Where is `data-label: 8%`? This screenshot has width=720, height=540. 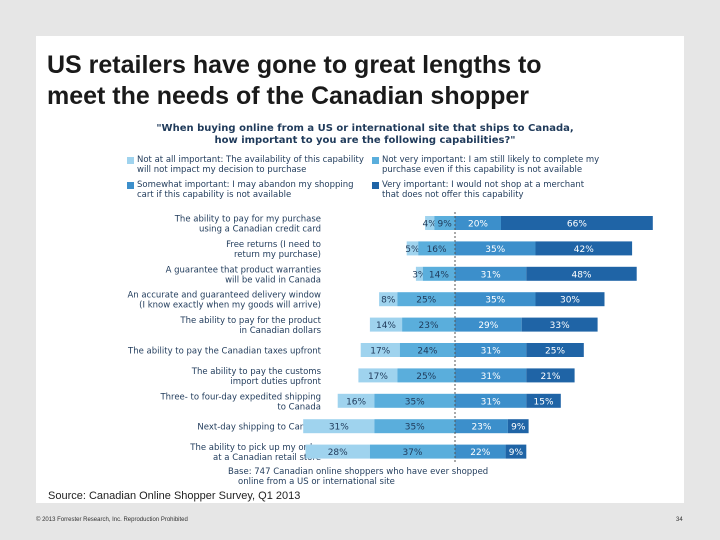 data-label: 8% is located at coordinates (388, 301).